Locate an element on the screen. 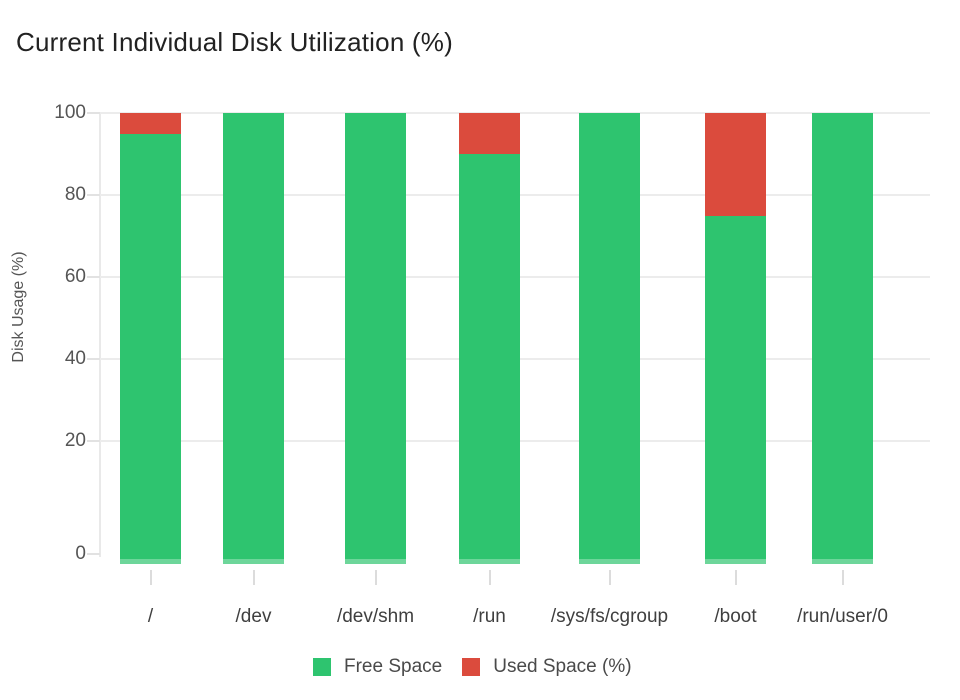  chart-title: Current Individual Disk Utilization (%) is located at coordinates (234, 42).